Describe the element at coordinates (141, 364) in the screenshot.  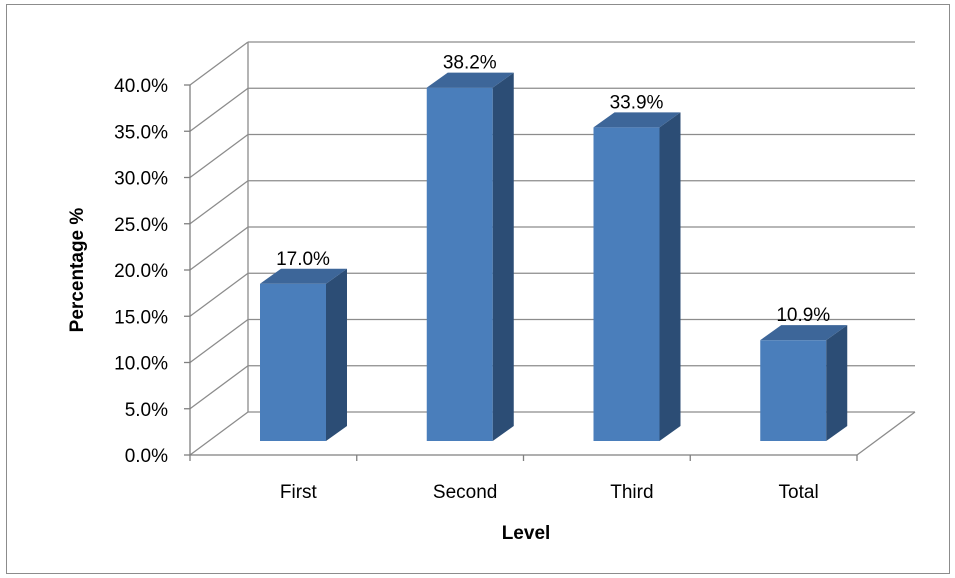
I see `y-tick-label: 10.0%` at that location.